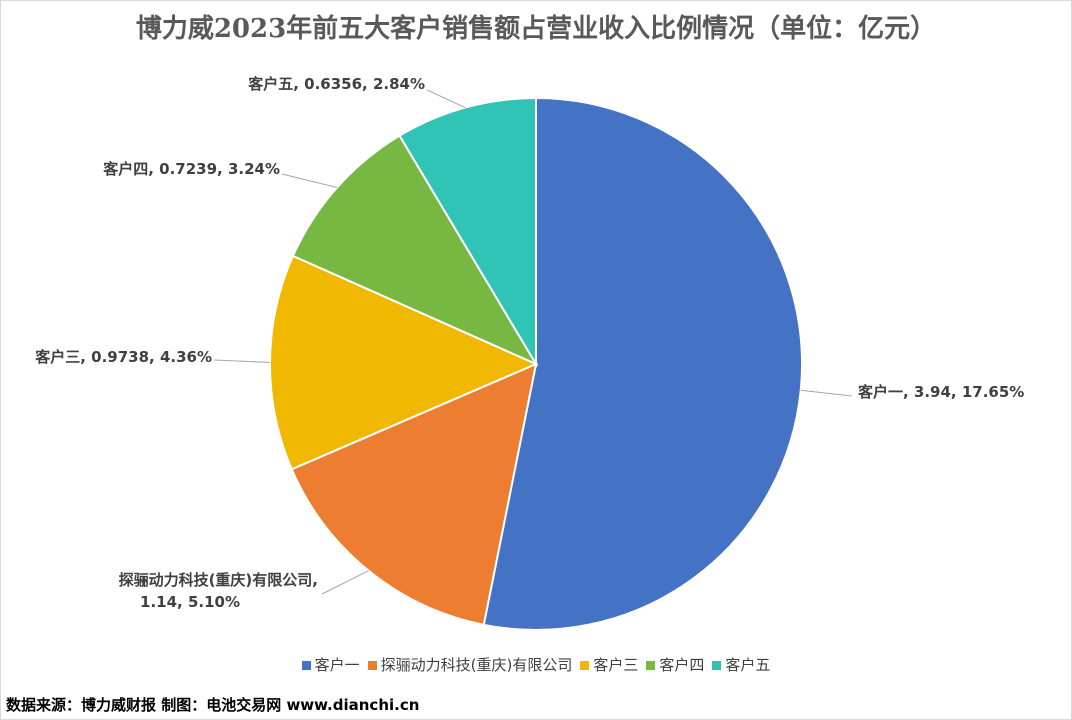  Describe the element at coordinates (616, 665) in the screenshot. I see `legend-label-3: 客户三` at that location.